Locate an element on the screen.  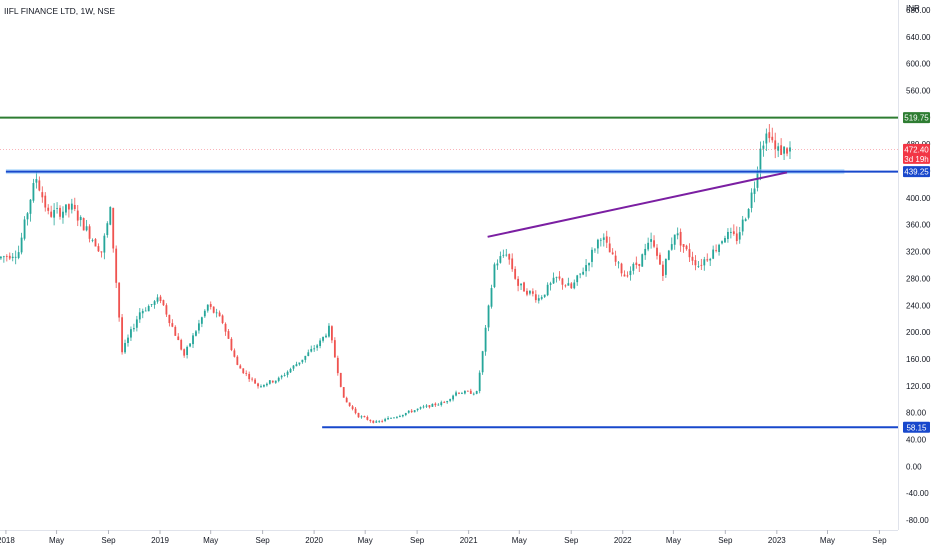
svg-text: 439.25 is located at coordinates (916, 172).